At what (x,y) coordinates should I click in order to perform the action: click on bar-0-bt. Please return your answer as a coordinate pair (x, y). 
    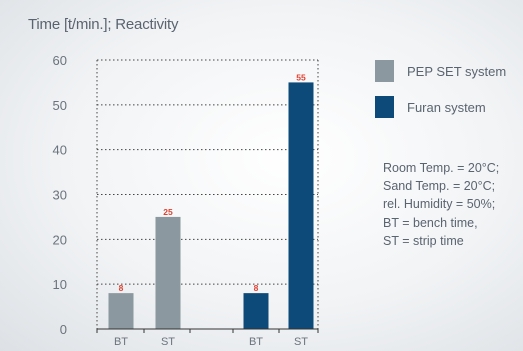
    Looking at the image, I should click on (121, 311).